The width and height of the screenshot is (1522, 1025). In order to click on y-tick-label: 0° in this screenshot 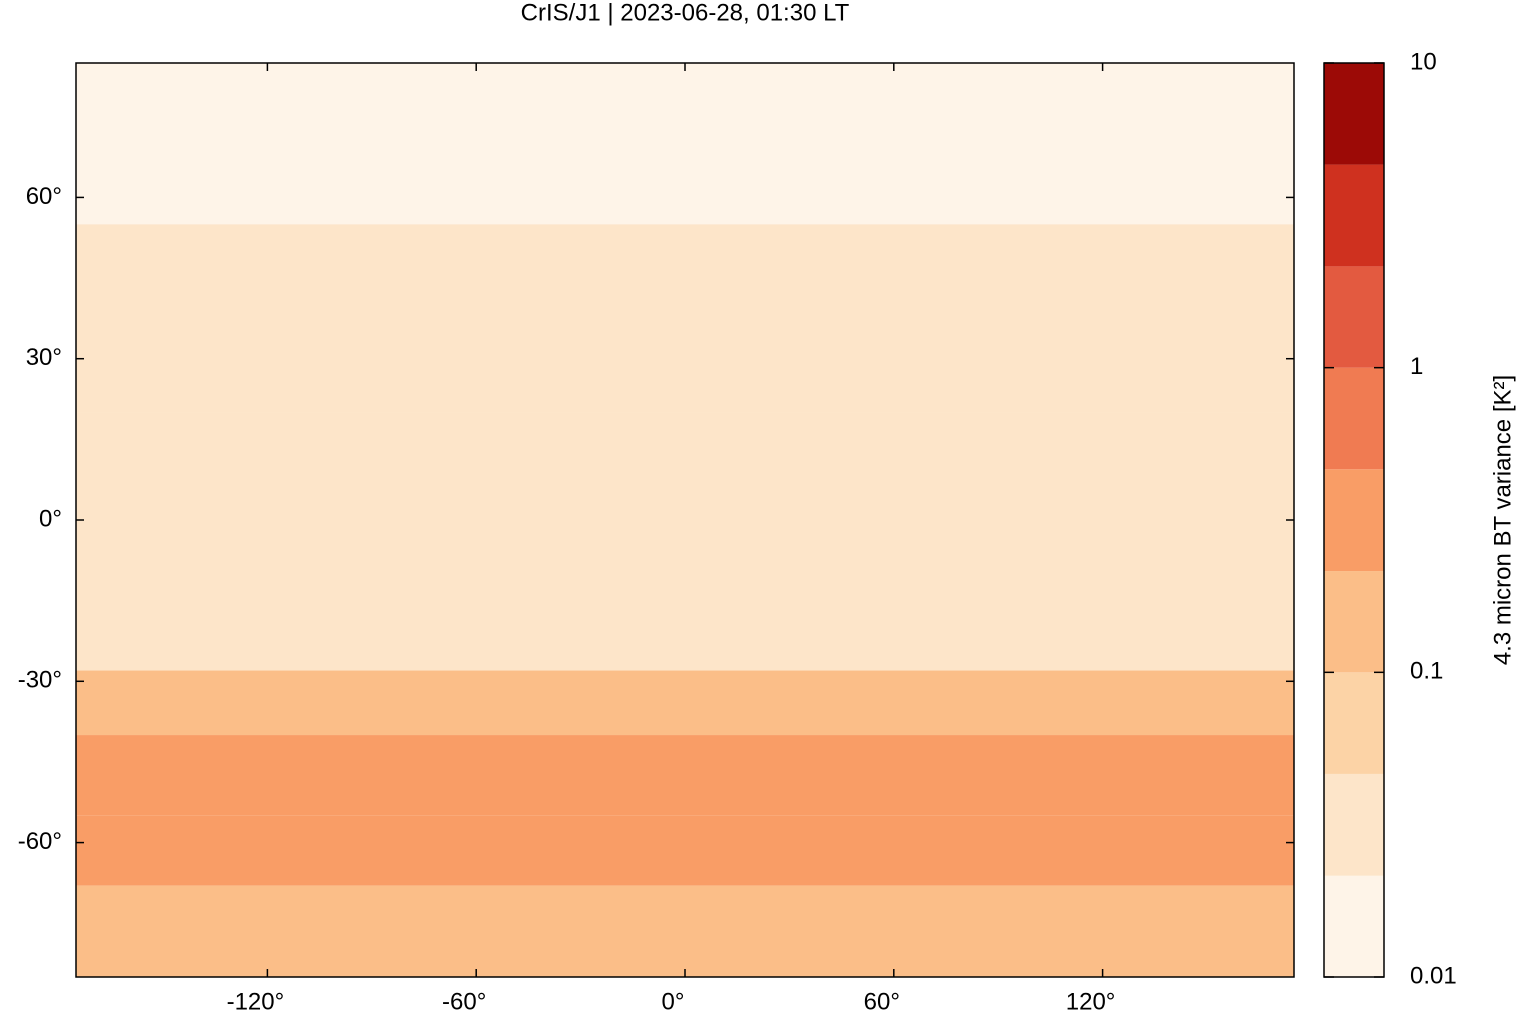, I will do `click(50, 518)`.